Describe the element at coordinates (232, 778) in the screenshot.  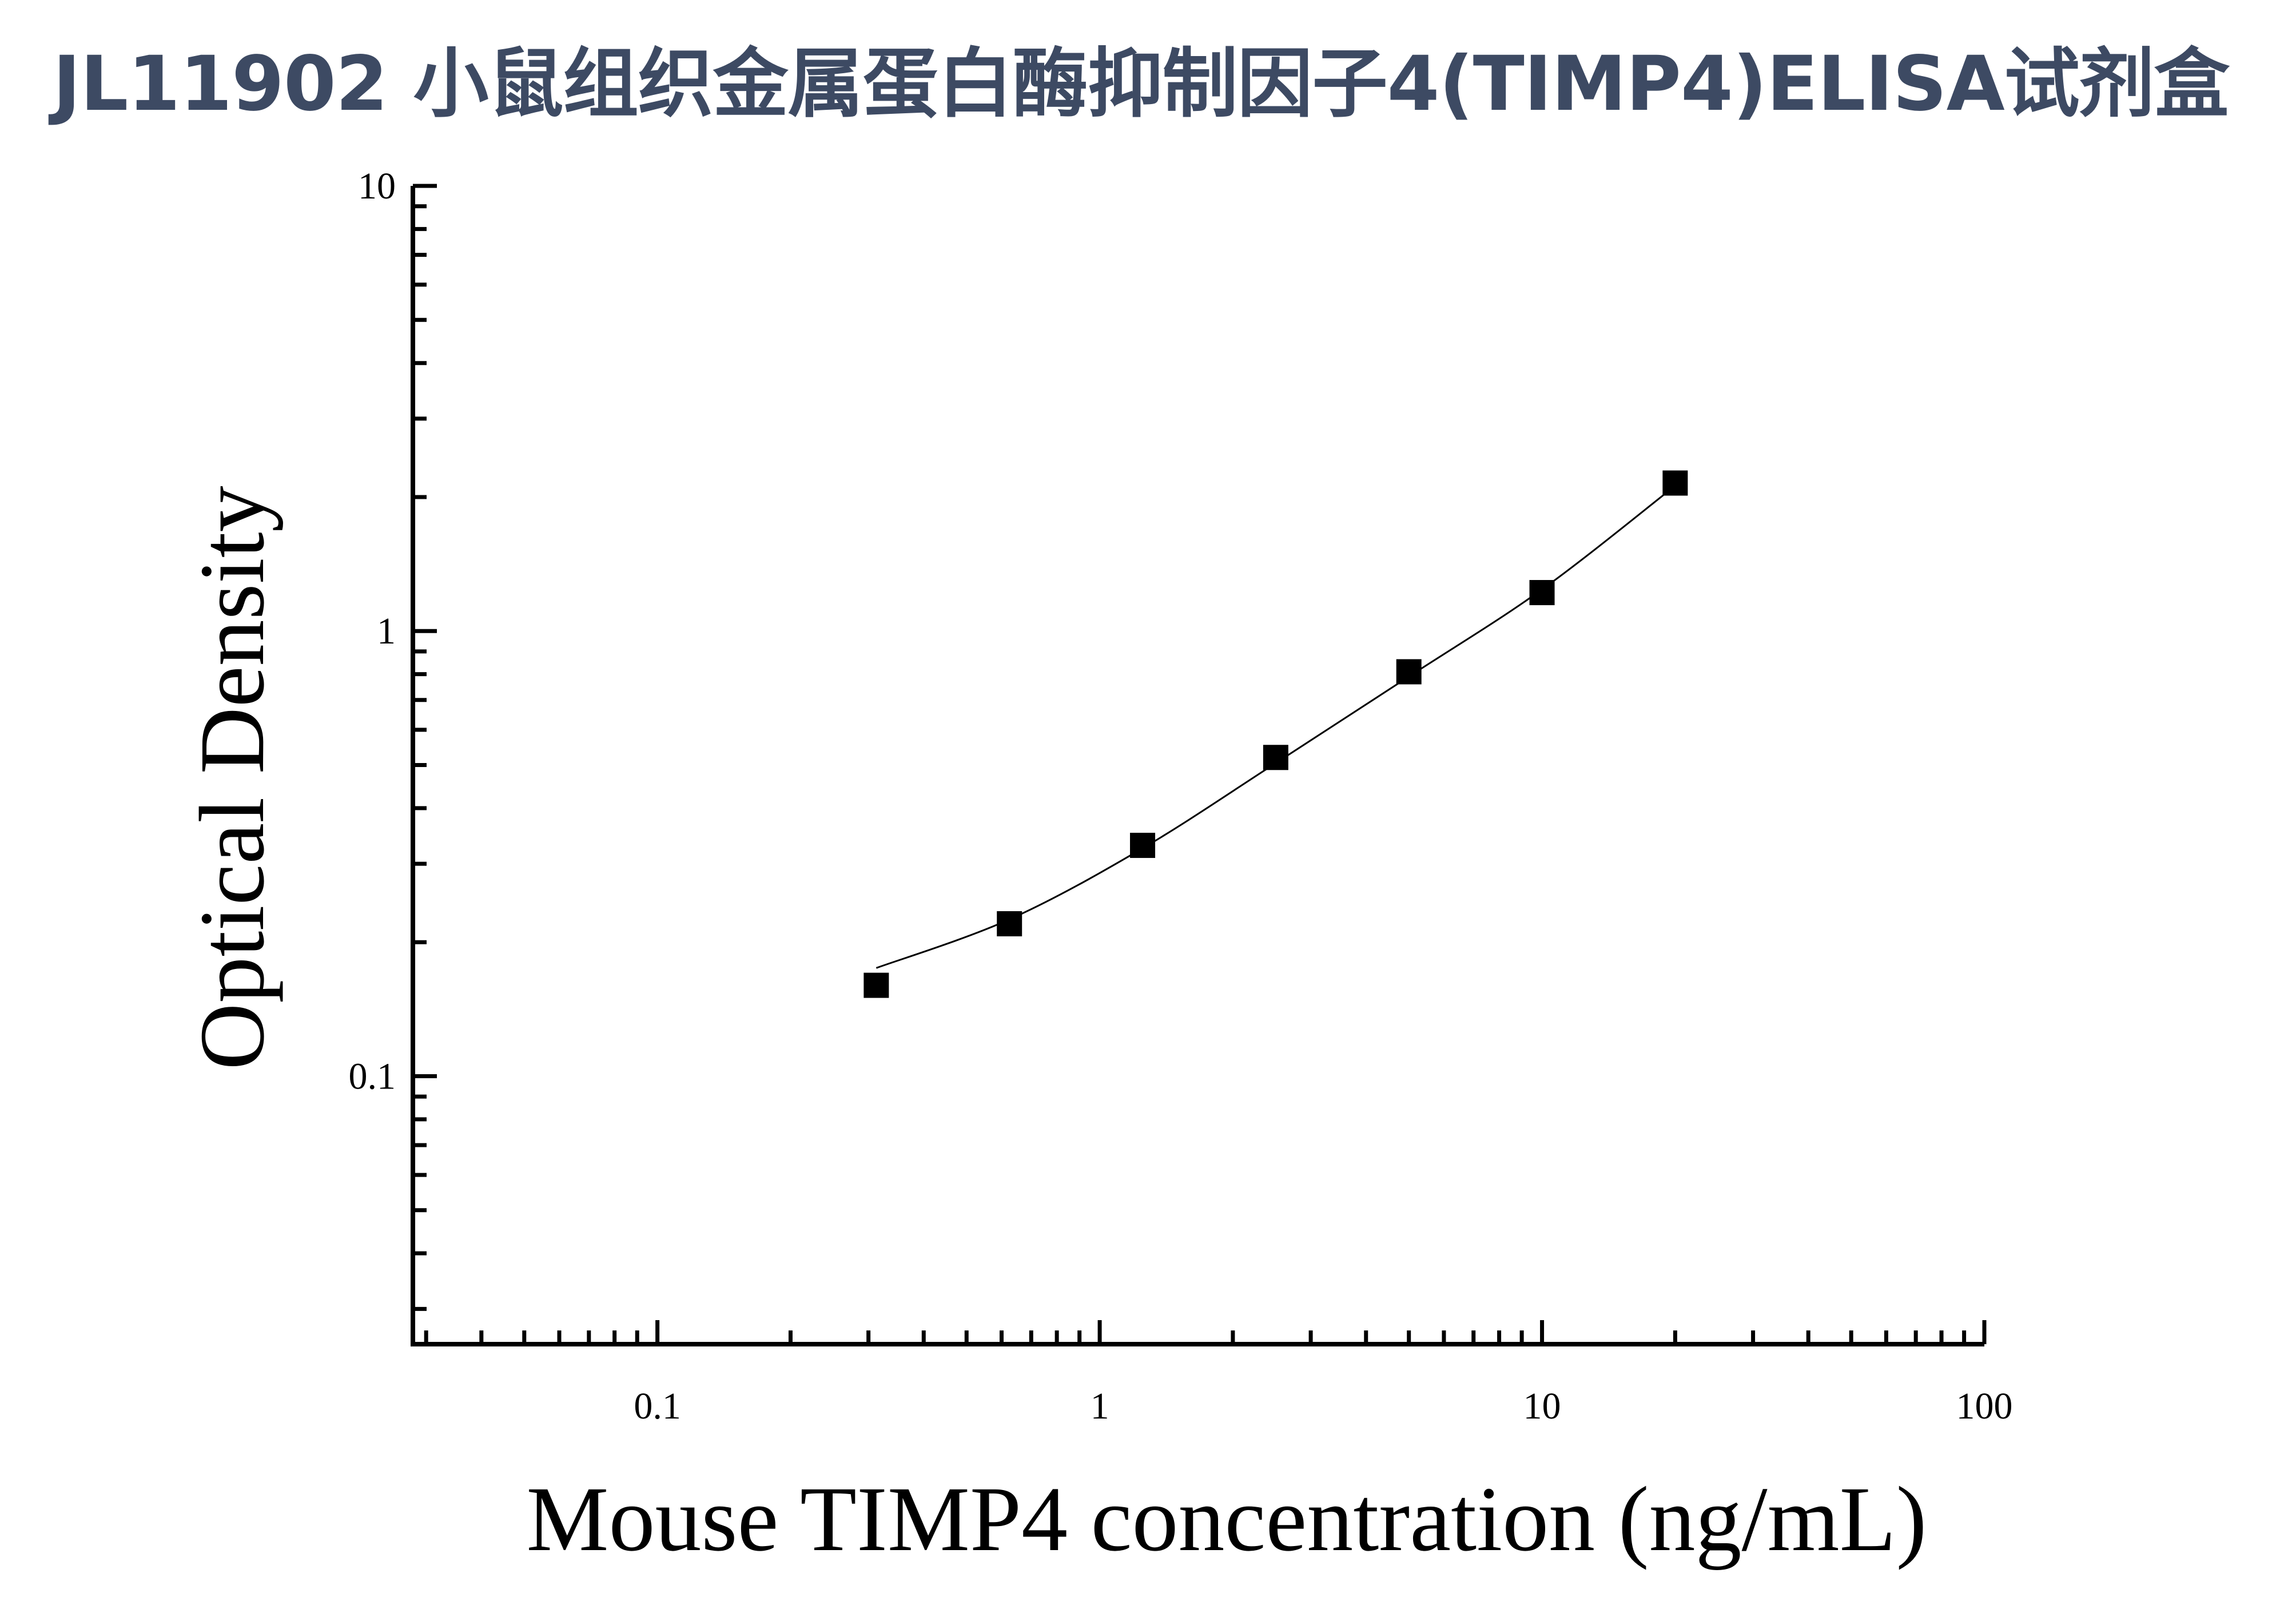
I see `y-axis-label: Optical Density` at that location.